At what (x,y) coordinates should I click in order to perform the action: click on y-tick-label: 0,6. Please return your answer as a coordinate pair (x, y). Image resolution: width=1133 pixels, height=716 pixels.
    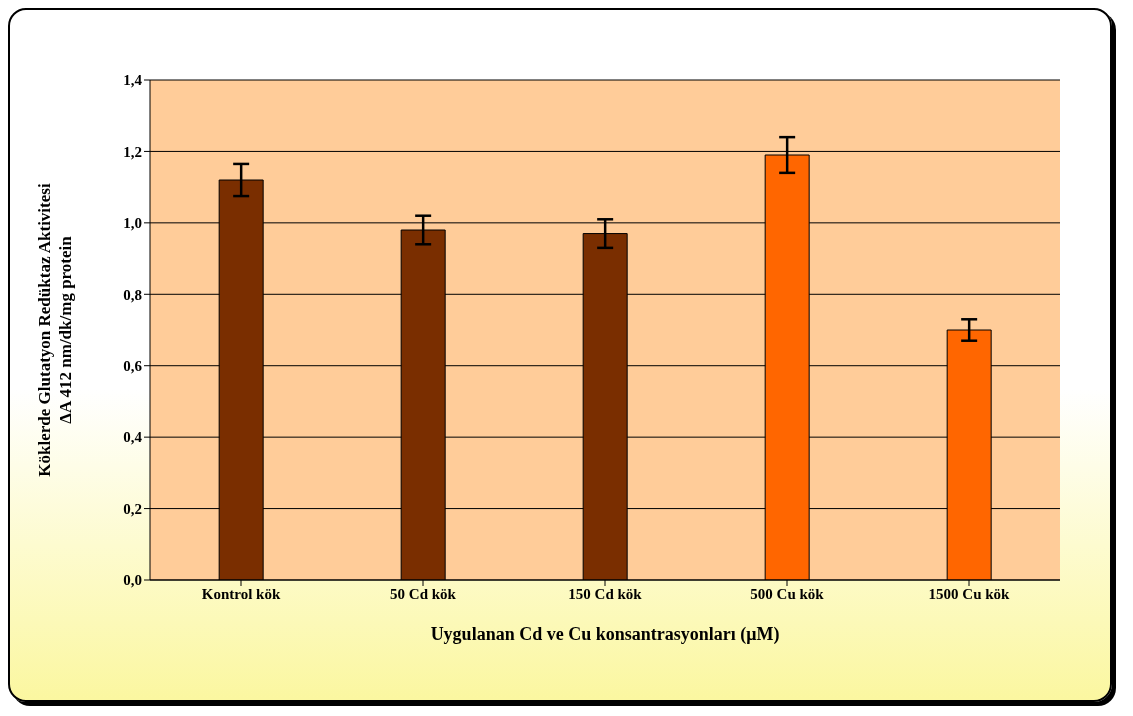
    Looking at the image, I should click on (133, 366).